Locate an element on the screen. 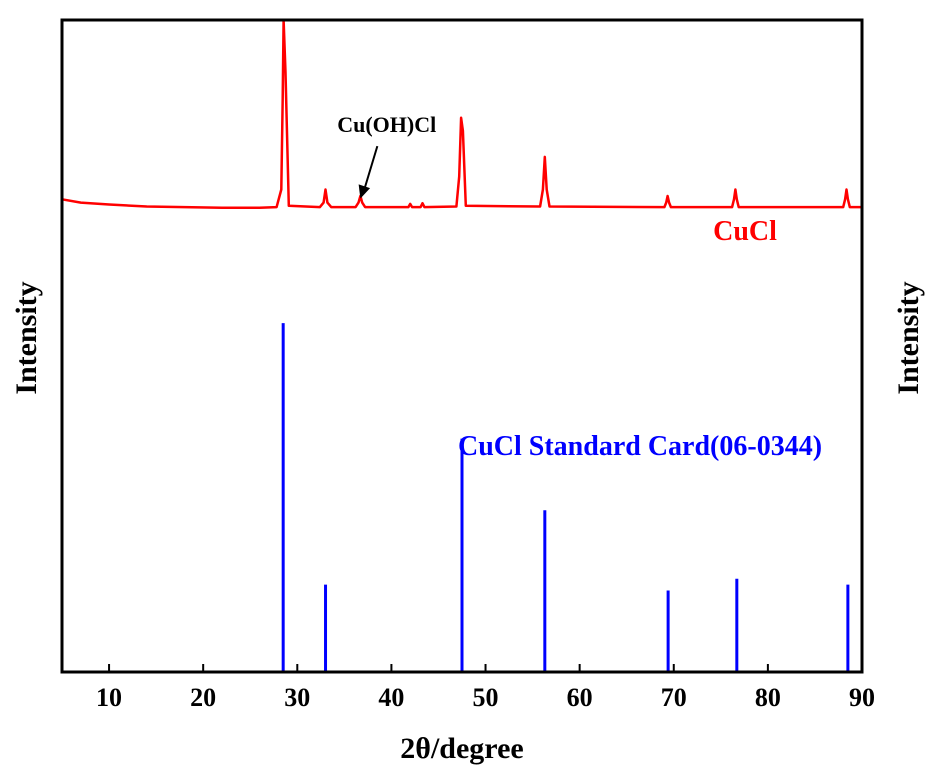 Image resolution: width=940 pixels, height=780 pixels. x-tick-label: 30 is located at coordinates (297, 697).